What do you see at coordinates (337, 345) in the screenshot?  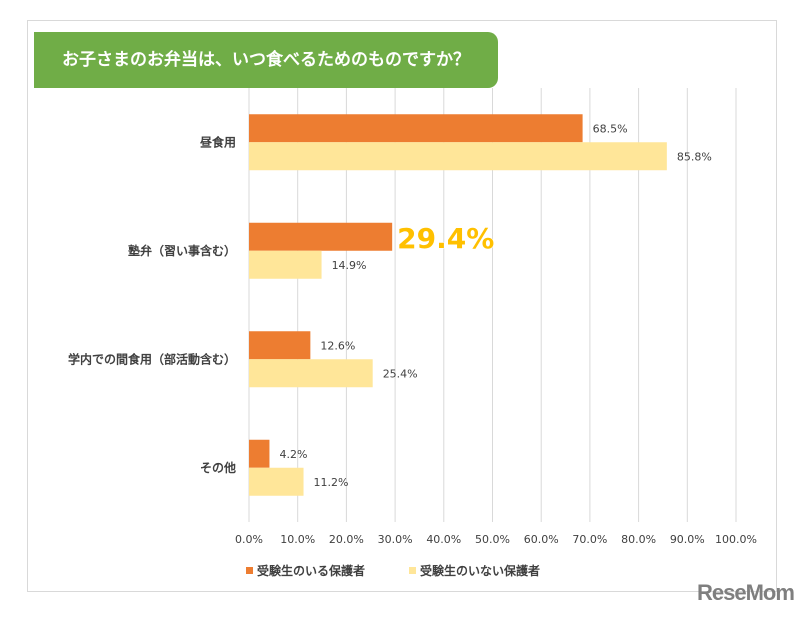 I see `value-label: 12.6%` at bounding box center [337, 345].